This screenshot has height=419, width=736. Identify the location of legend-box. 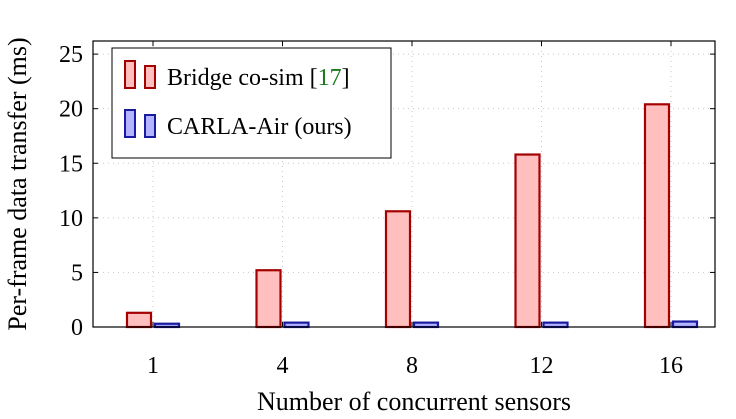
(251, 103).